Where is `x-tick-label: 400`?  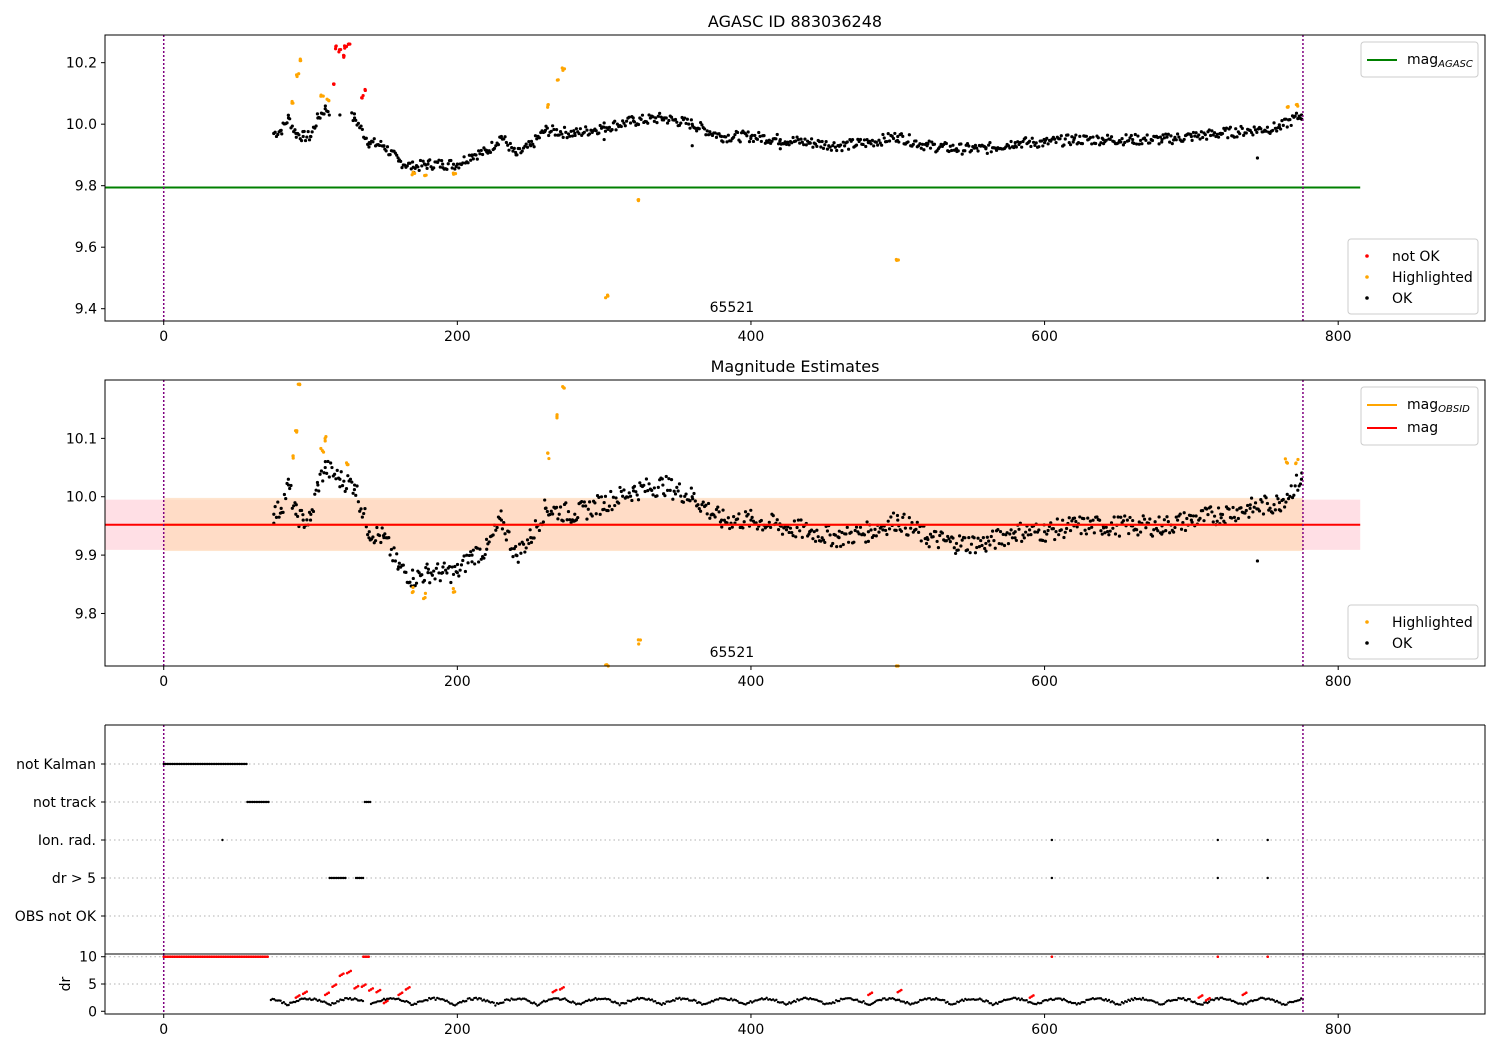
x-tick-label: 400 is located at coordinates (751, 1030).